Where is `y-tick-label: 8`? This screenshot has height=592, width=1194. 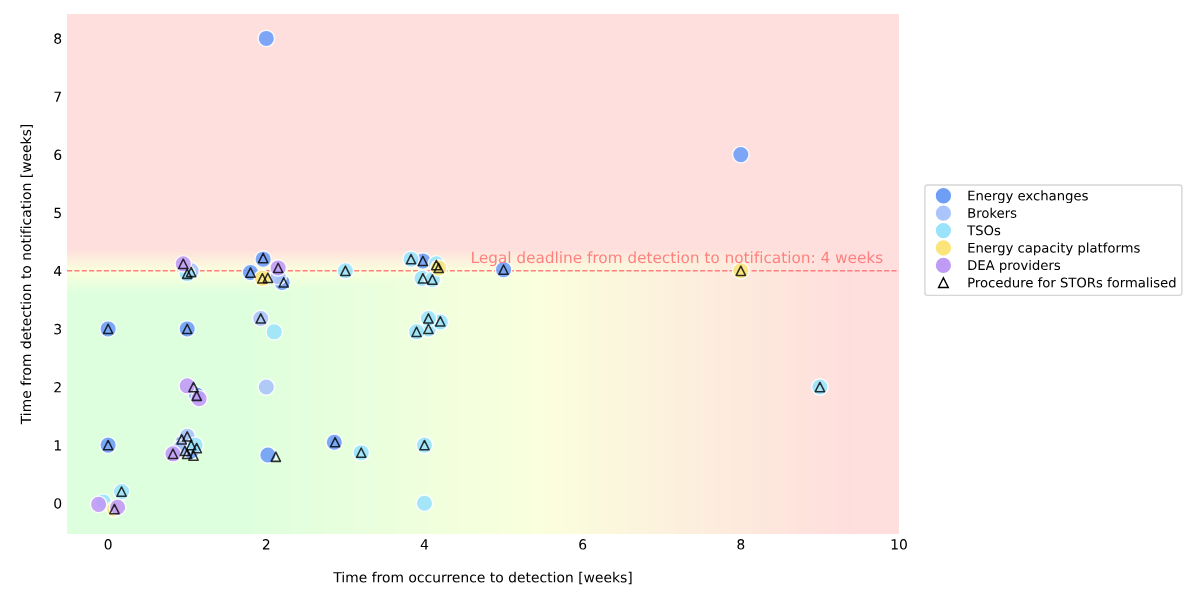 y-tick-label: 8 is located at coordinates (58, 38).